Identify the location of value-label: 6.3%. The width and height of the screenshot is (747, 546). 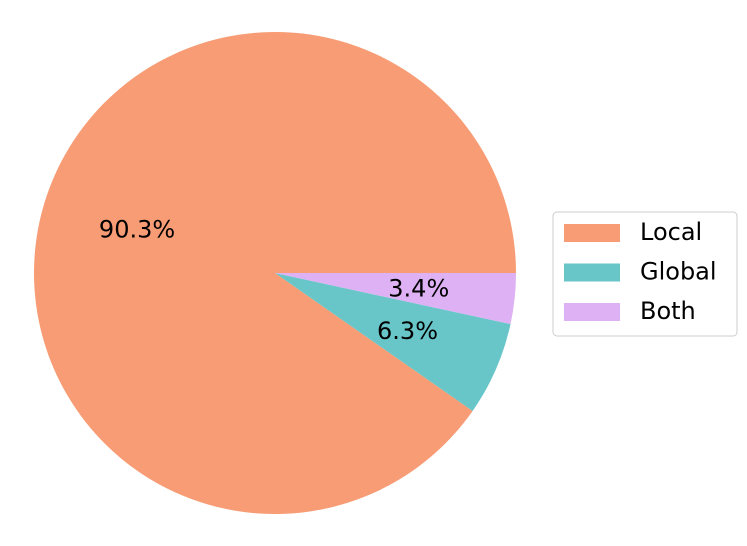
(407, 331).